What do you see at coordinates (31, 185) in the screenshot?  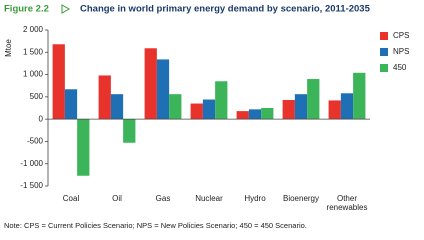 I see `y-tick-label: -1 500` at bounding box center [31, 185].